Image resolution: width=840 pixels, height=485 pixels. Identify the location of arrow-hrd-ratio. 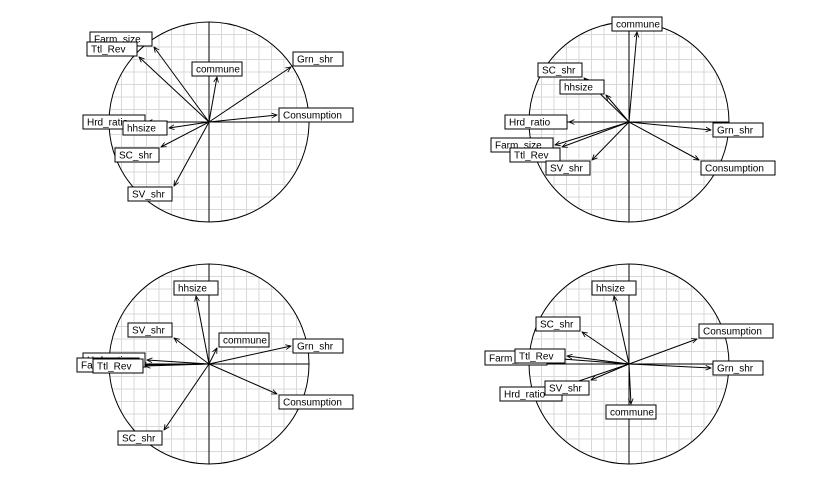
(178, 362).